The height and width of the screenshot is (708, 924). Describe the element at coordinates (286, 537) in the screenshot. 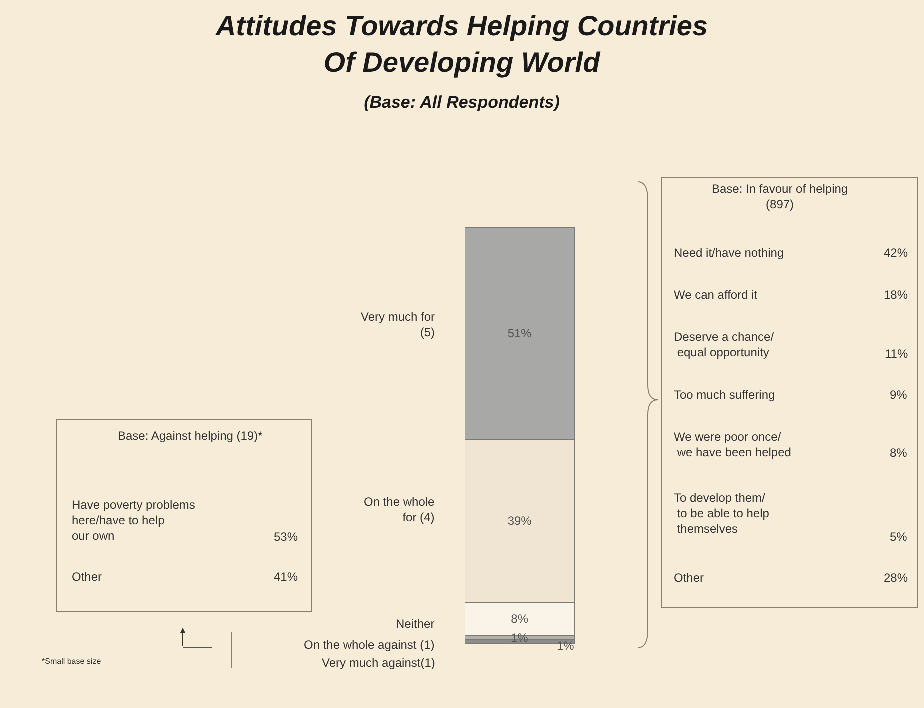

I see `text: 53%` at that location.